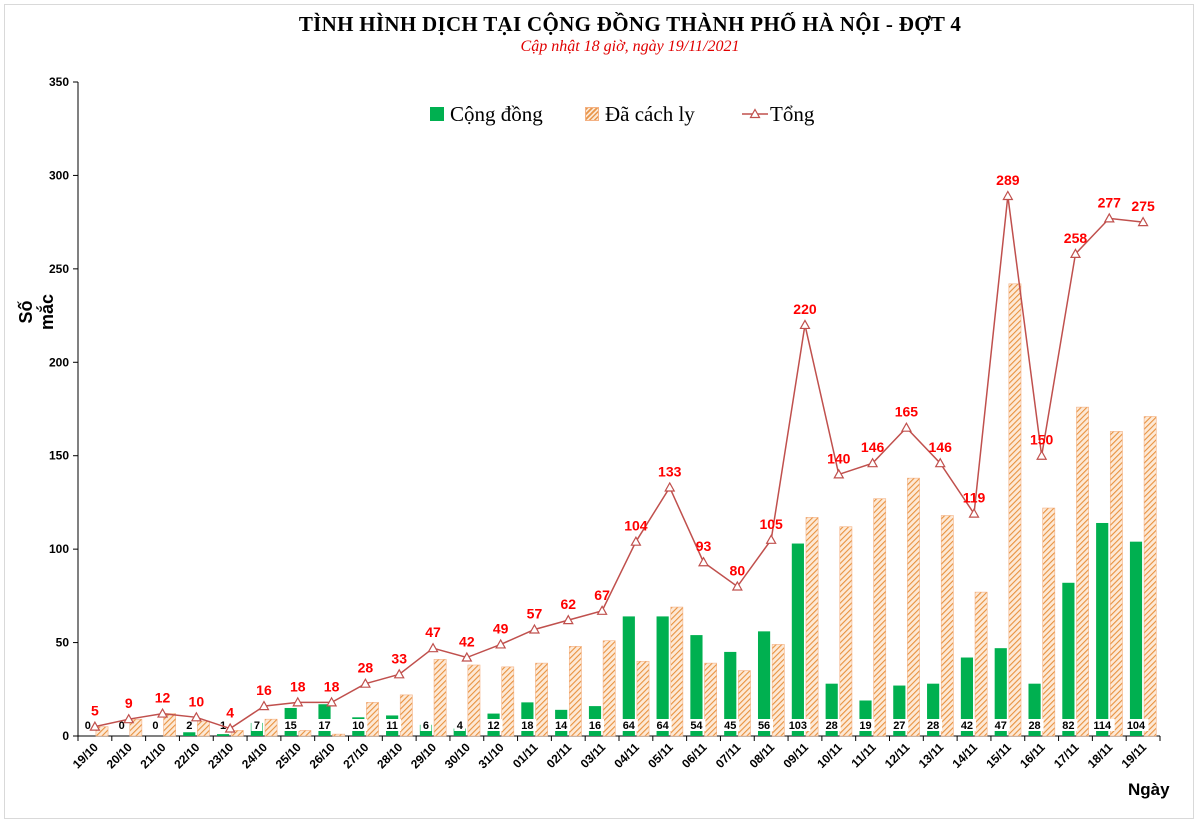 The height and width of the screenshot is (825, 1200). I want to click on data-label-total: 104, so click(636, 526).